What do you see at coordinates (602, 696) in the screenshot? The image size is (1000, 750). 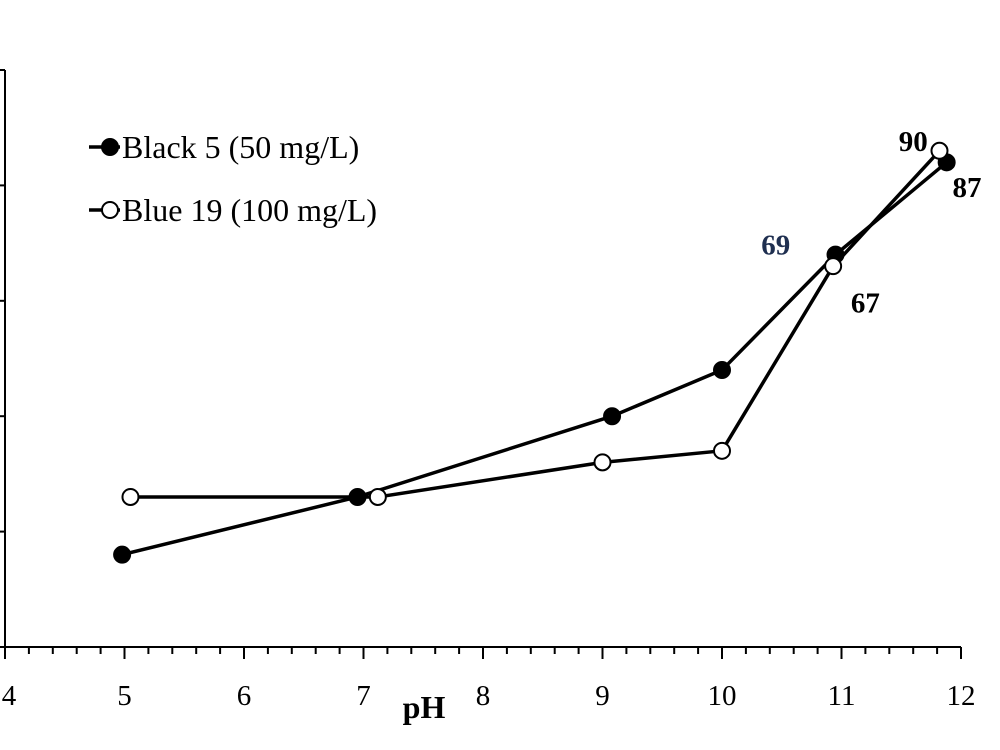 I see `x-tick-label: 9` at bounding box center [602, 696].